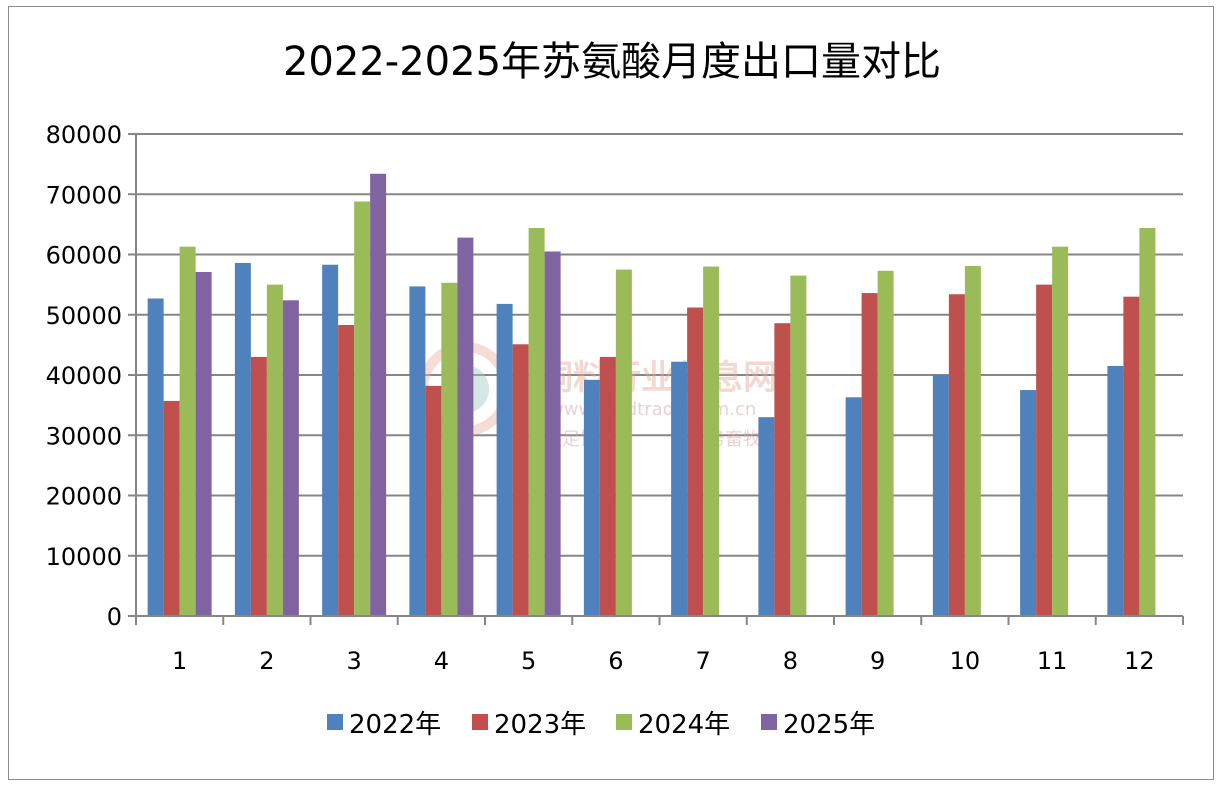 This screenshot has width=1225, height=790. I want to click on legend-label: 2024年, so click(684, 725).